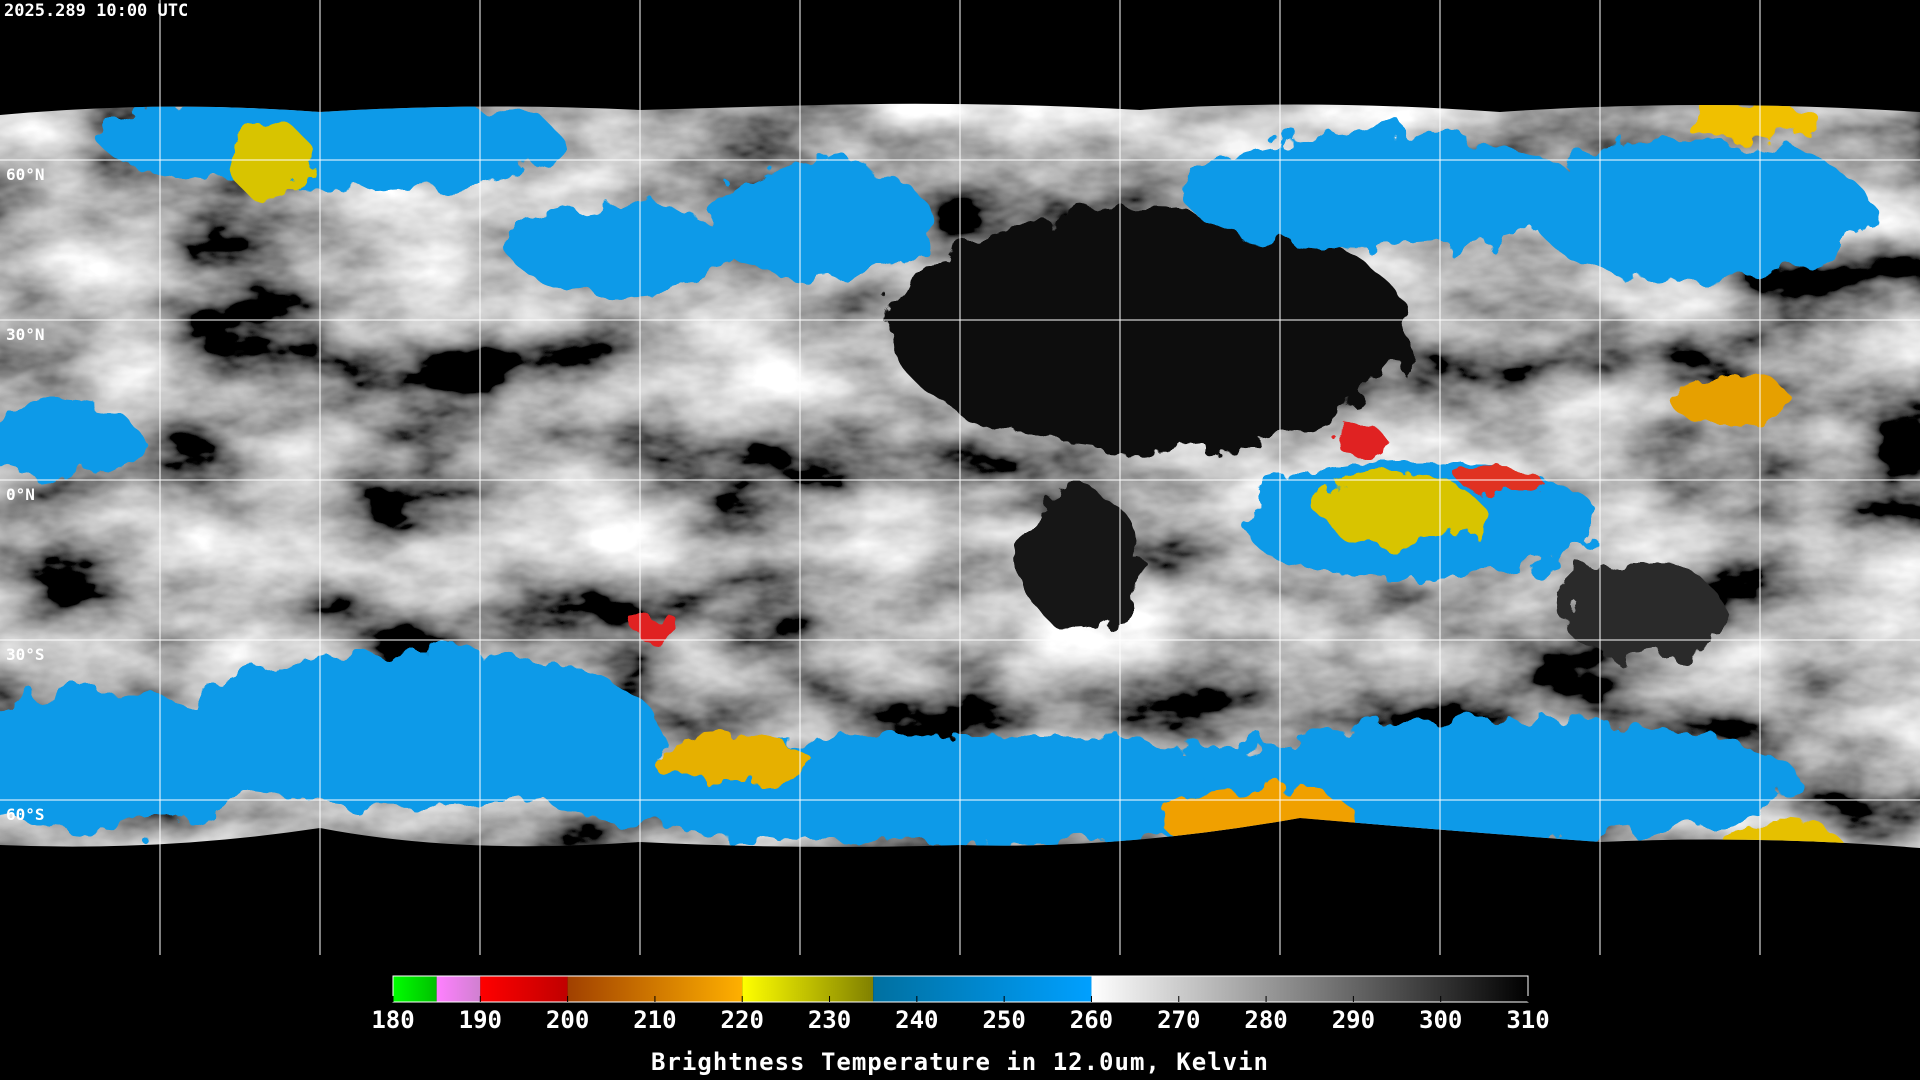 The height and width of the screenshot is (1080, 1920). Describe the element at coordinates (654, 1020) in the screenshot. I see `colorbar-tick-label: 210` at that location.